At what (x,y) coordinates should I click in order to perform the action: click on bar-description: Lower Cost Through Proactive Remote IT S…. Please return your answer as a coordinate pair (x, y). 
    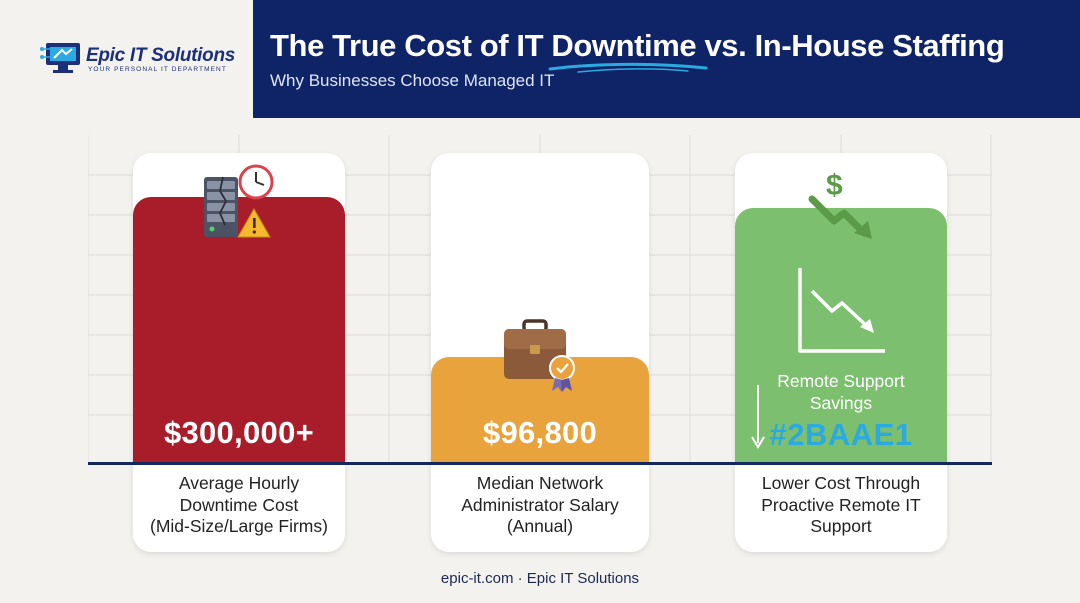
    Looking at the image, I should click on (841, 504).